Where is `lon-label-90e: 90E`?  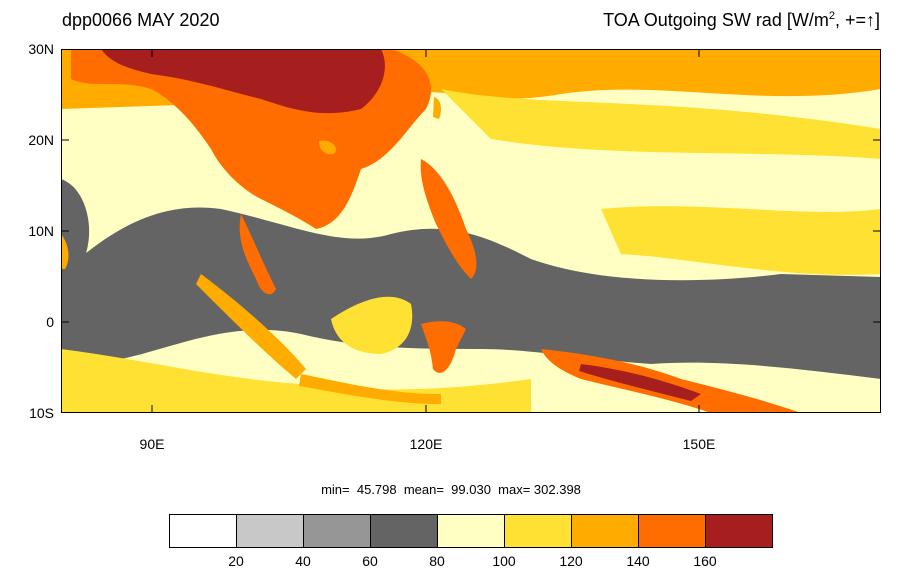
lon-label-90e: 90E is located at coordinates (152, 444).